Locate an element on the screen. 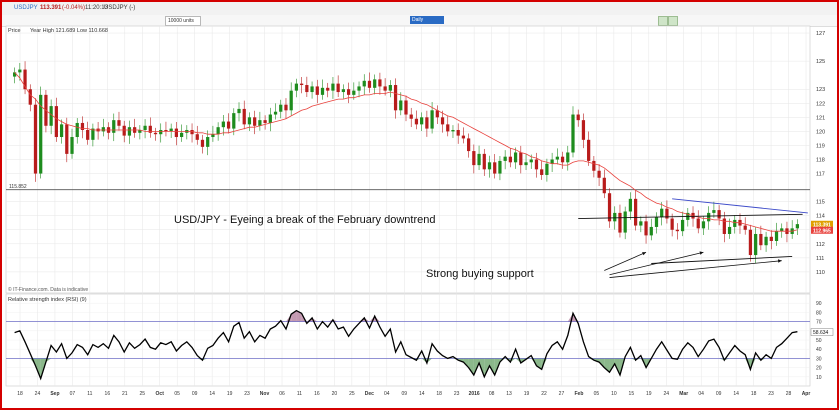 The width and height of the screenshot is (839, 410). x-tick-label: 28 is located at coordinates (789, 394).